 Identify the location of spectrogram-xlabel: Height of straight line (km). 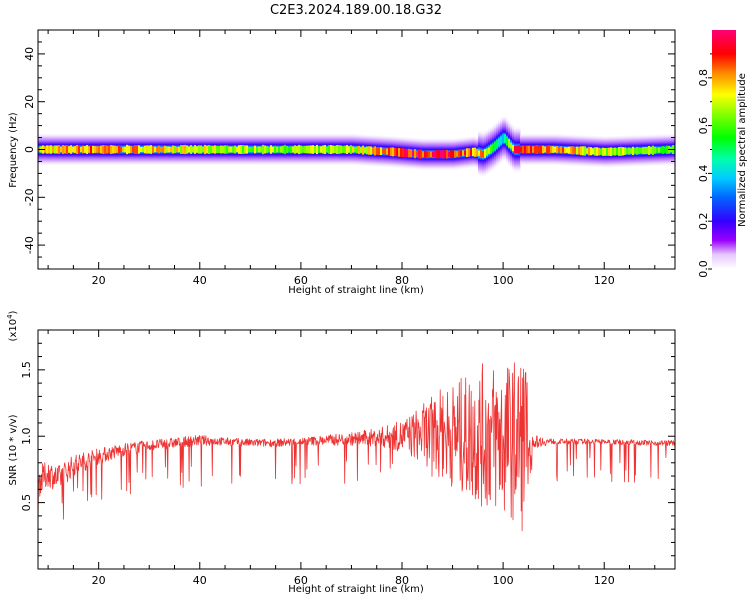
(356, 290).